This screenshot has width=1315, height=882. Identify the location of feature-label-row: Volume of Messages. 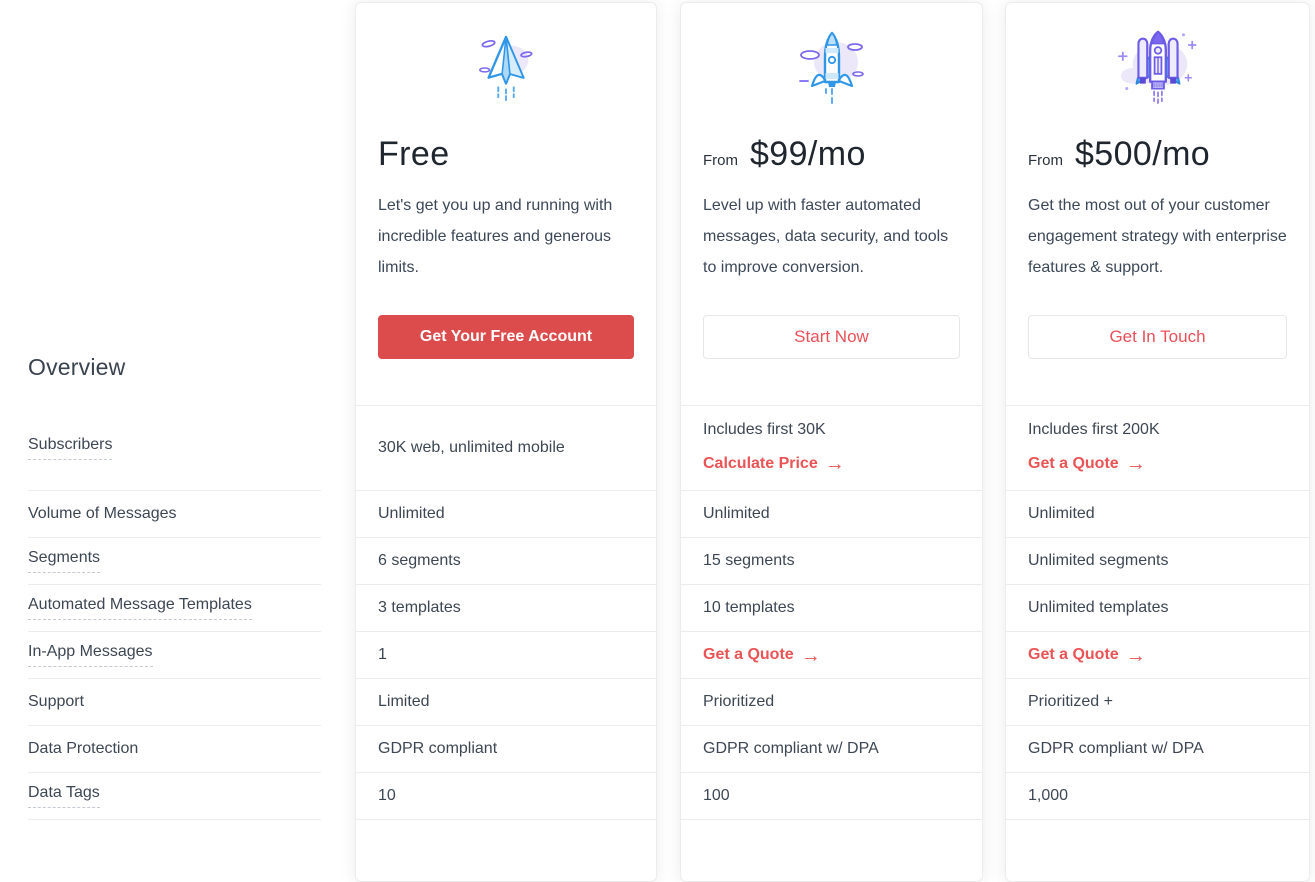
(174, 514).